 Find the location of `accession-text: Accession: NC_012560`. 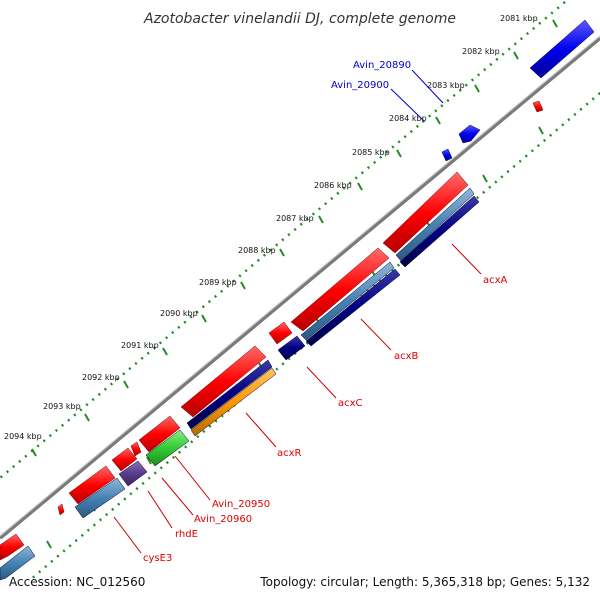

accession-text: Accession: NC_012560 is located at coordinates (77, 582).